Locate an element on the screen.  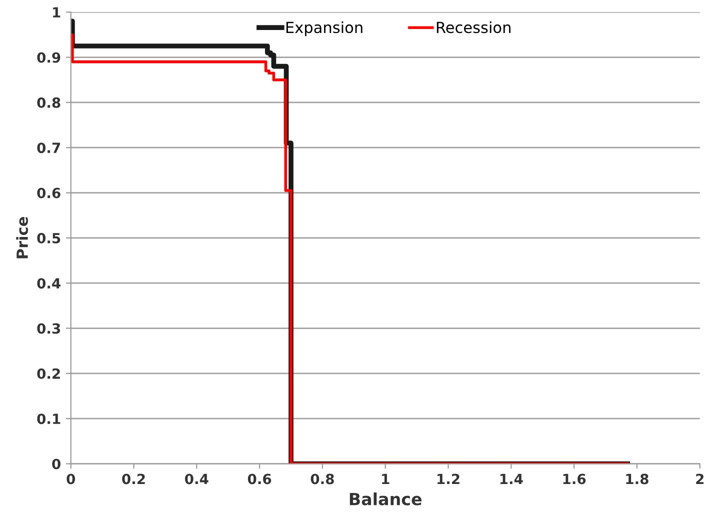
x-tick-label: 2 is located at coordinates (700, 479).